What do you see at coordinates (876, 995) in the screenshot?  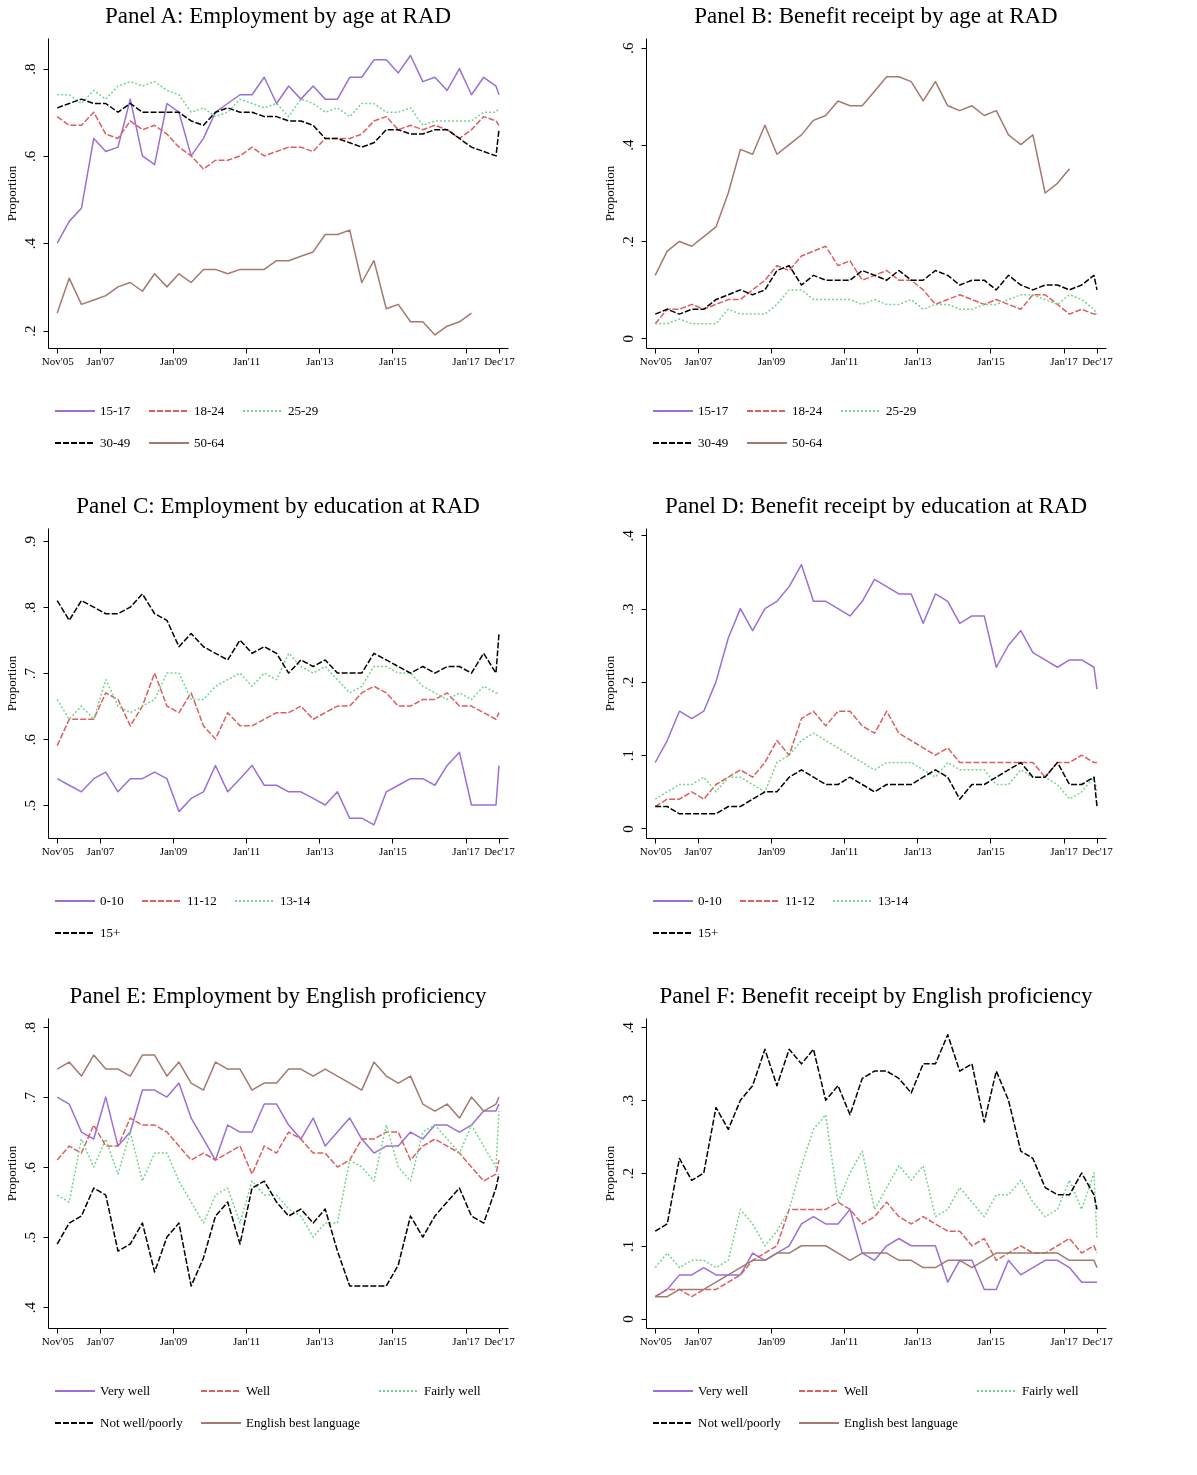 I see `chart-title: Panel F: Benefit receipt by English proficiency` at bounding box center [876, 995].